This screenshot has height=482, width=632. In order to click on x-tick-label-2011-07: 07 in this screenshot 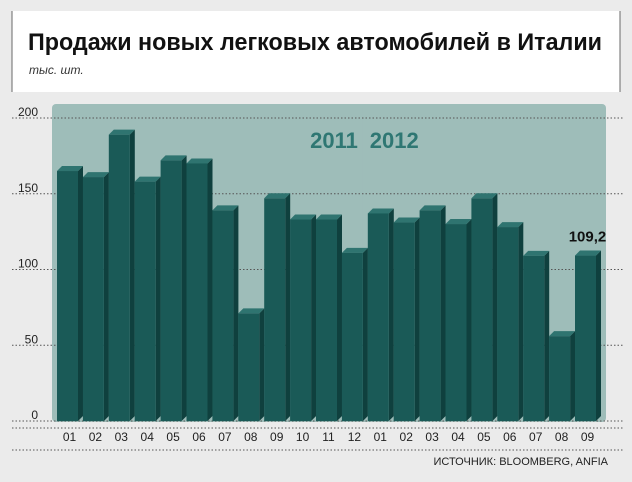, I will do `click(225, 437)`.